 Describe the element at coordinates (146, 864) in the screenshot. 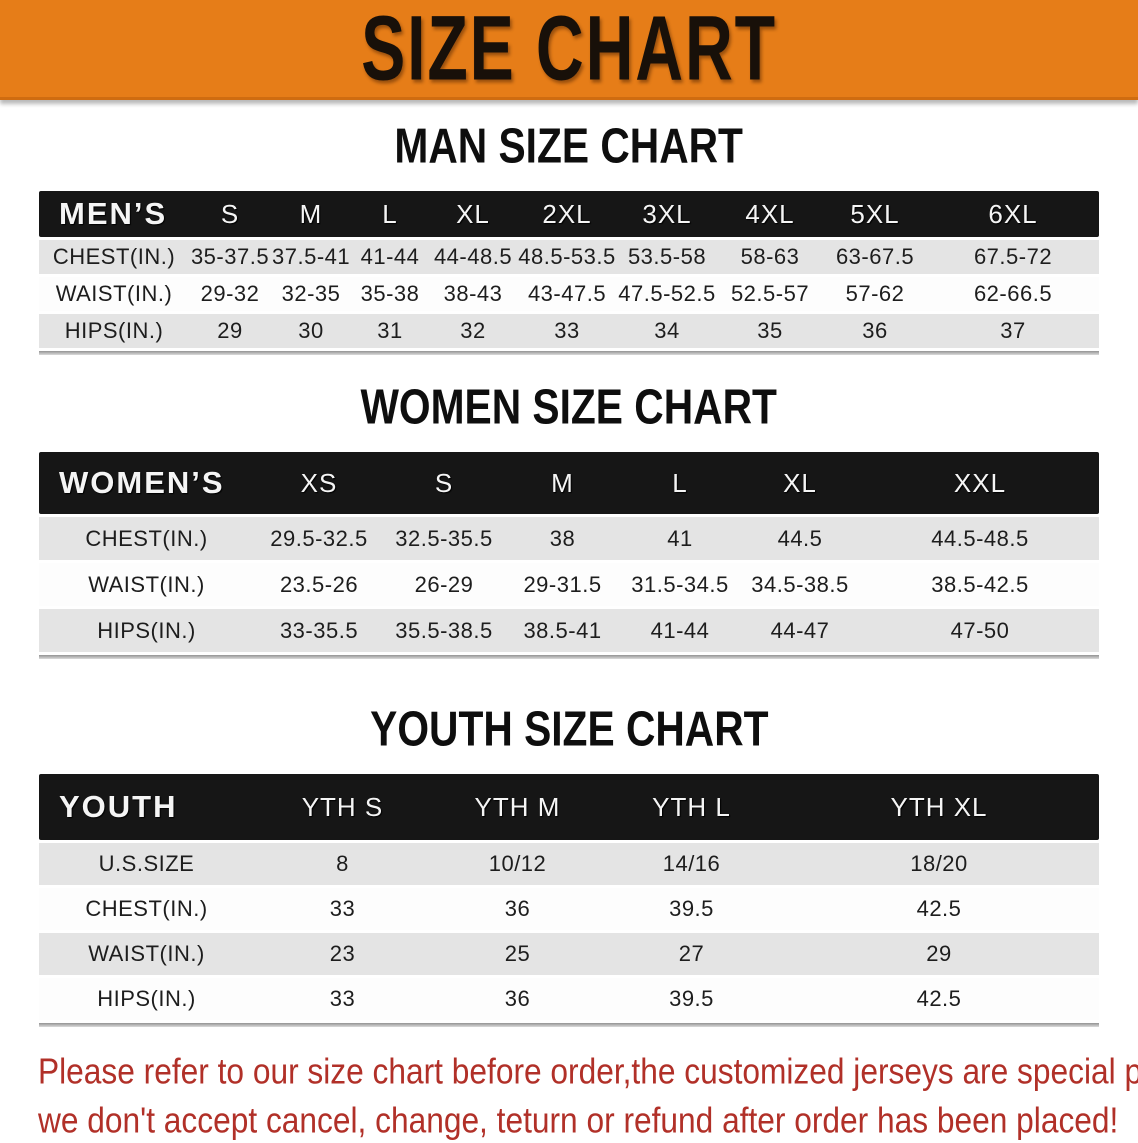

I see `youth-row-label: U.S.SIZE` at that location.